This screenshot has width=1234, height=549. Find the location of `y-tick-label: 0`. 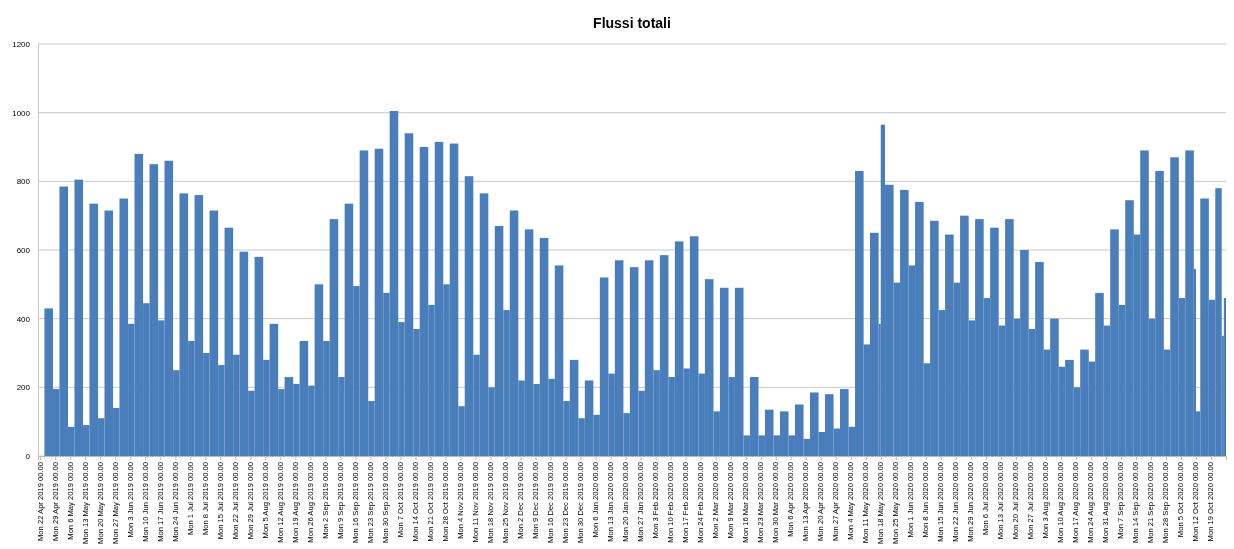

y-tick-label: 0 is located at coordinates (28, 457).